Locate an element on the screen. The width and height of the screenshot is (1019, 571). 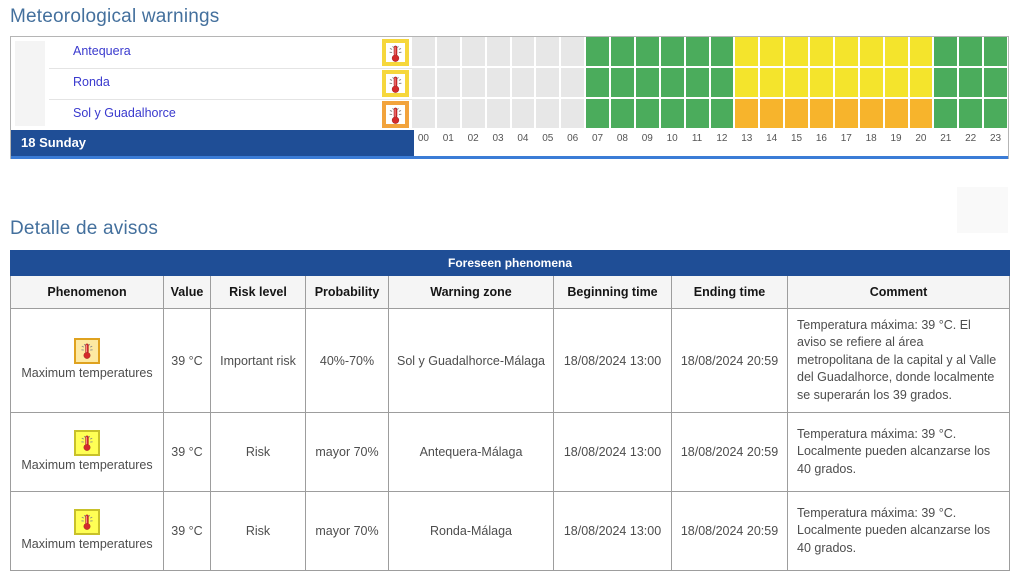
hour-cells-row is located at coordinates (709, 82).